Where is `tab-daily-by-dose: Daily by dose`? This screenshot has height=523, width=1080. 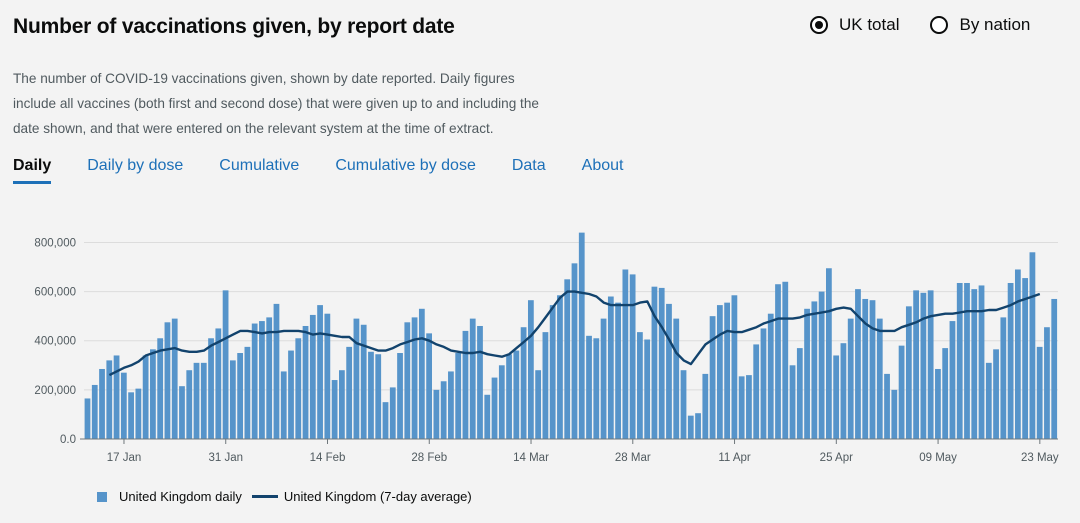 tab-daily-by-dose: Daily by dose is located at coordinates (135, 165).